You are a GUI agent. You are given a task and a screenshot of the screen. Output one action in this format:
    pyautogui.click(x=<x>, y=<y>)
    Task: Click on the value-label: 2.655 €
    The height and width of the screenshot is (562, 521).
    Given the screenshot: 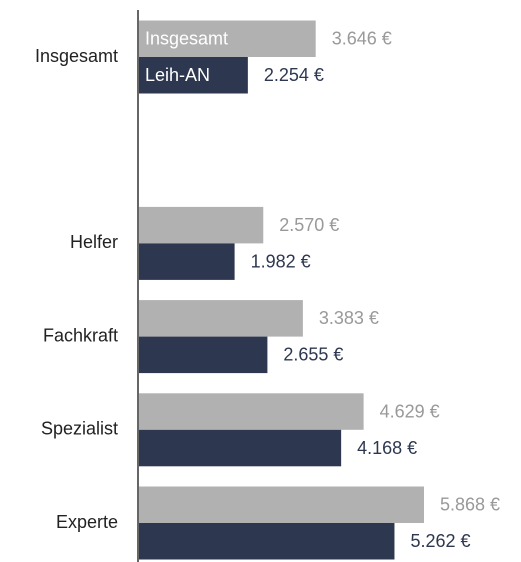 What is the action you would take?
    pyautogui.click(x=313, y=355)
    